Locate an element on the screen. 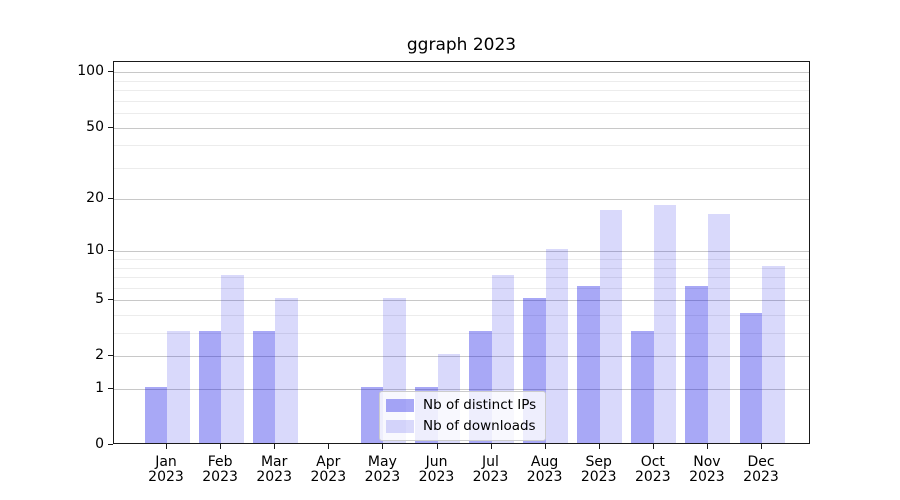  x-tick-year-apr: 2023 is located at coordinates (328, 477).